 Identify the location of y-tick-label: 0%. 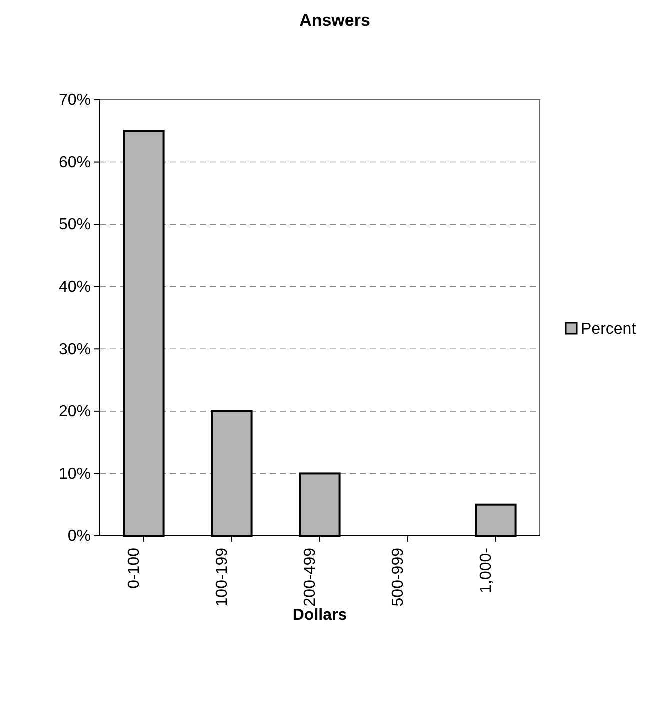
(79, 537).